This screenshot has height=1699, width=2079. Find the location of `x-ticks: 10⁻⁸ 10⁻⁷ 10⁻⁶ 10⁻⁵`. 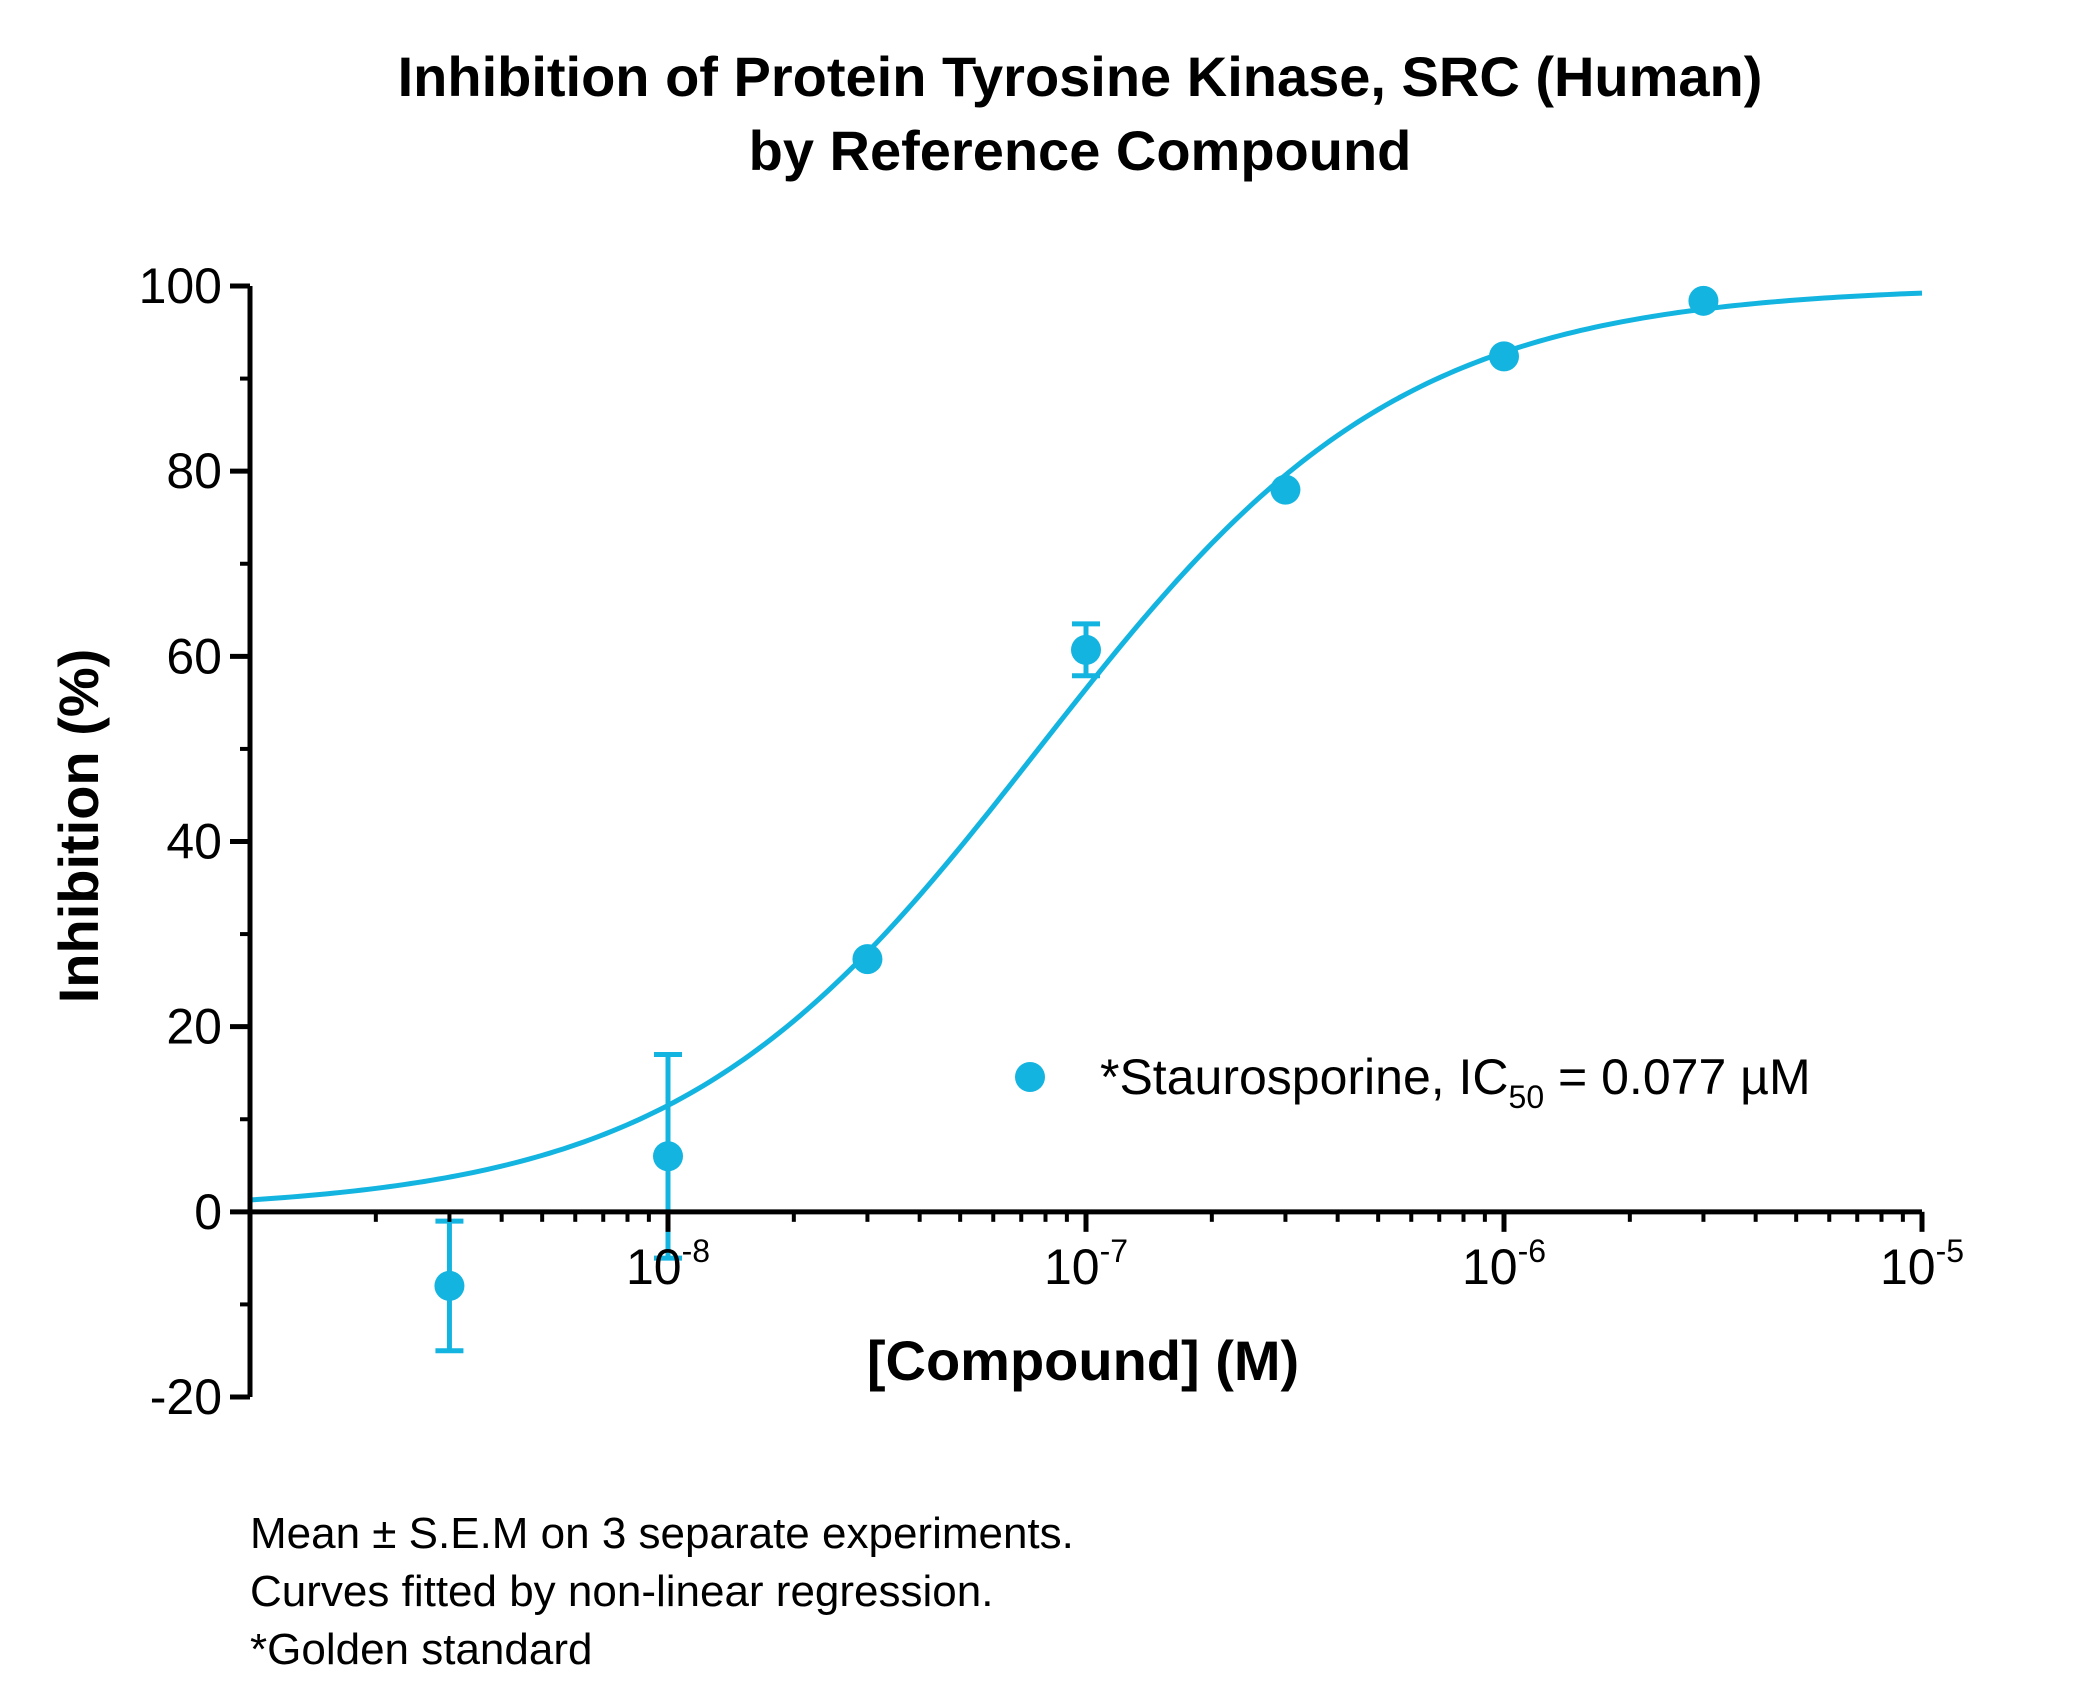

x-ticks: 10⁻⁸ 10⁻⁷ 10⁻⁶ 10⁻⁵ is located at coordinates (1105, 1253).